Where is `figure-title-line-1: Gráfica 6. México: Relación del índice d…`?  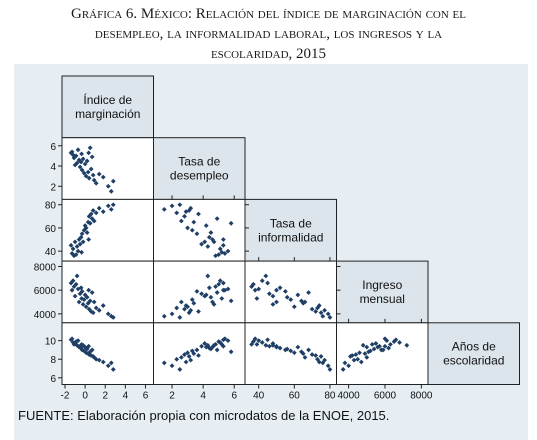
figure-title-line-1: Gráfica 6. México: Relación del índice d… is located at coordinates (268, 14).